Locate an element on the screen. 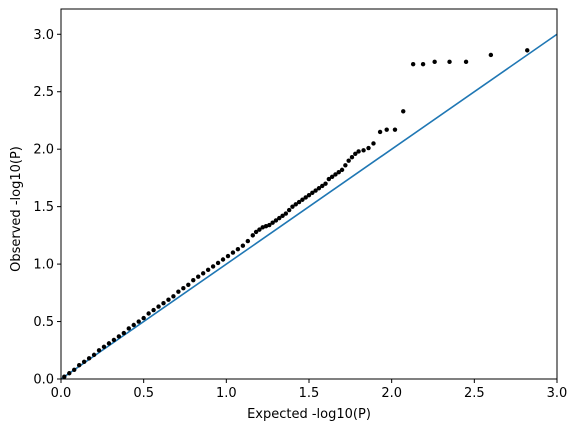  y-tick-label: 0.5 is located at coordinates (43, 322).